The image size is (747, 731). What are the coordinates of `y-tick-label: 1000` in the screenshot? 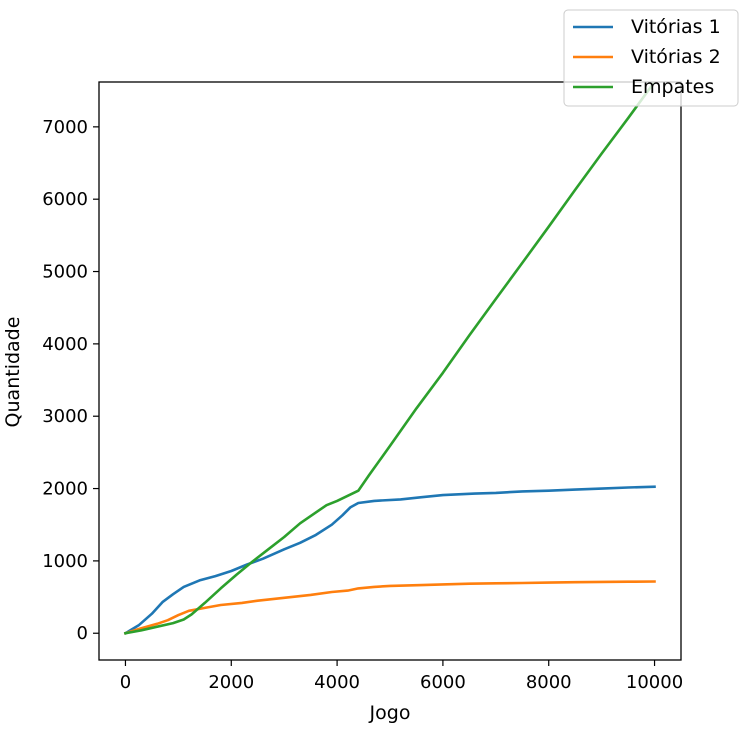 It's located at (65, 561).